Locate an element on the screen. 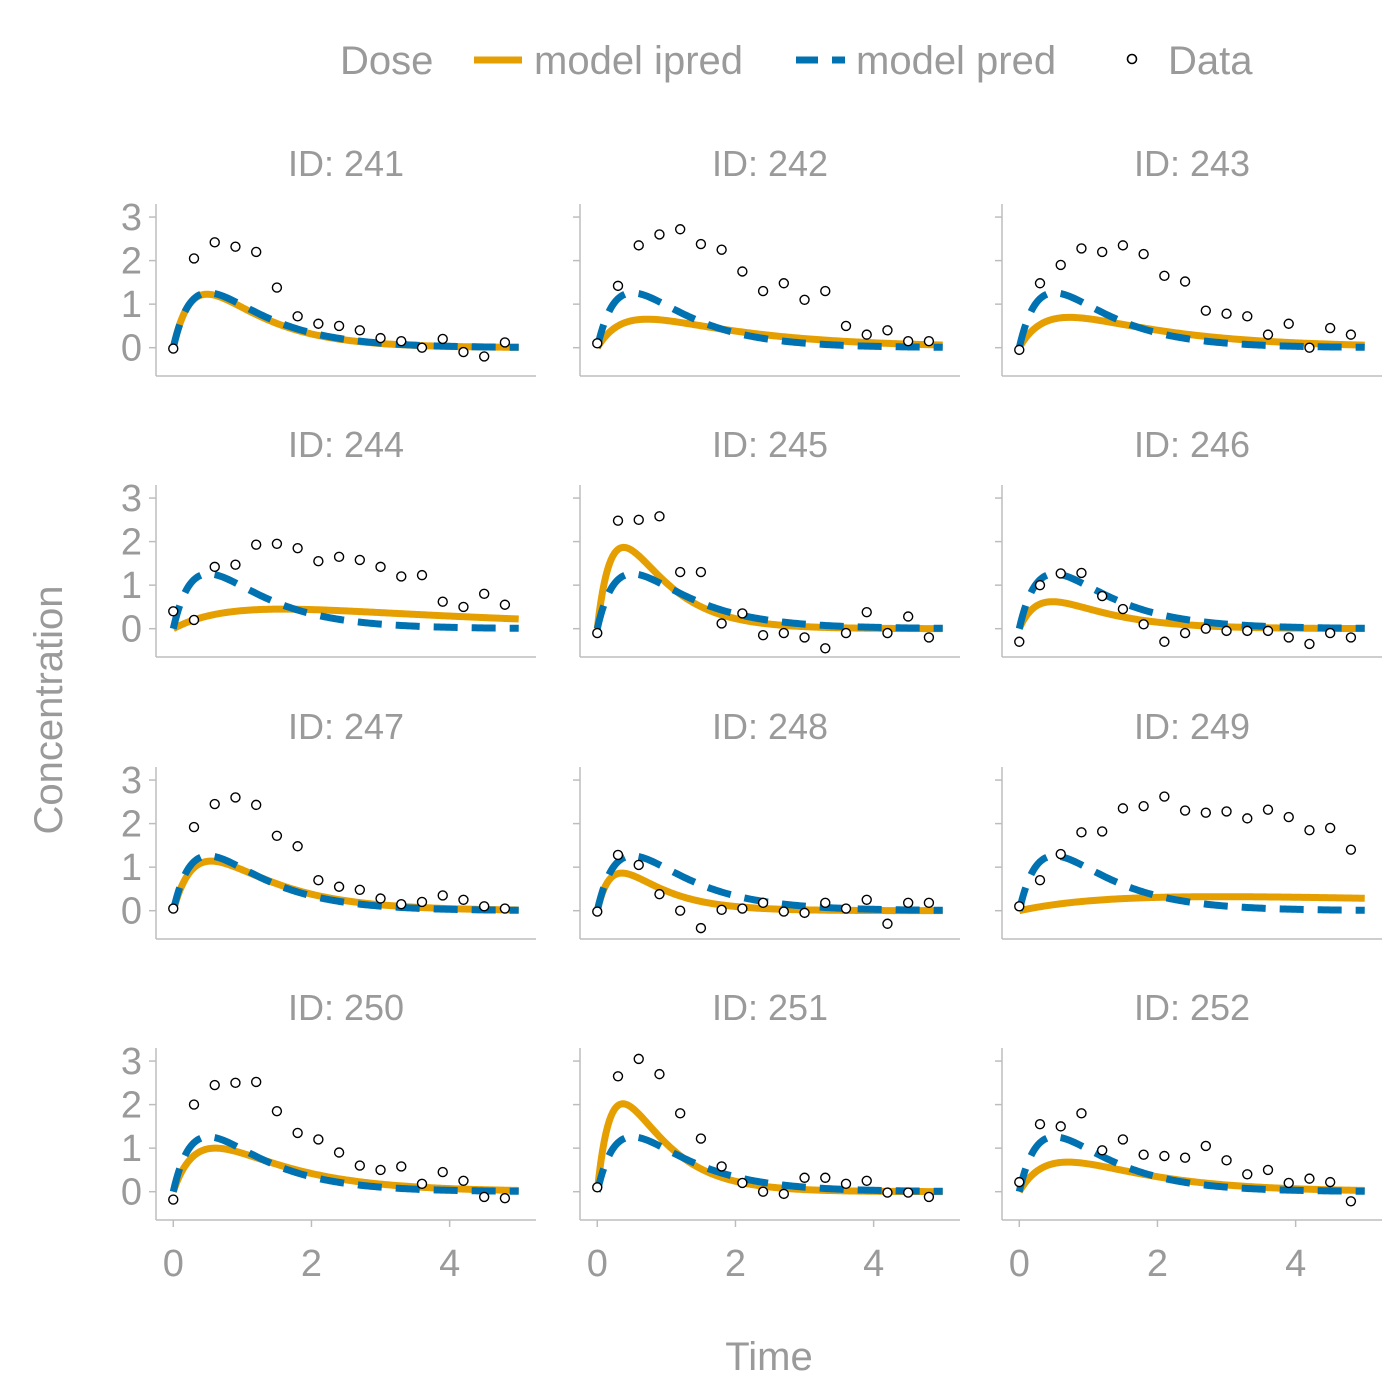  y-tick-label: 0 is located at coordinates (131, 1193).